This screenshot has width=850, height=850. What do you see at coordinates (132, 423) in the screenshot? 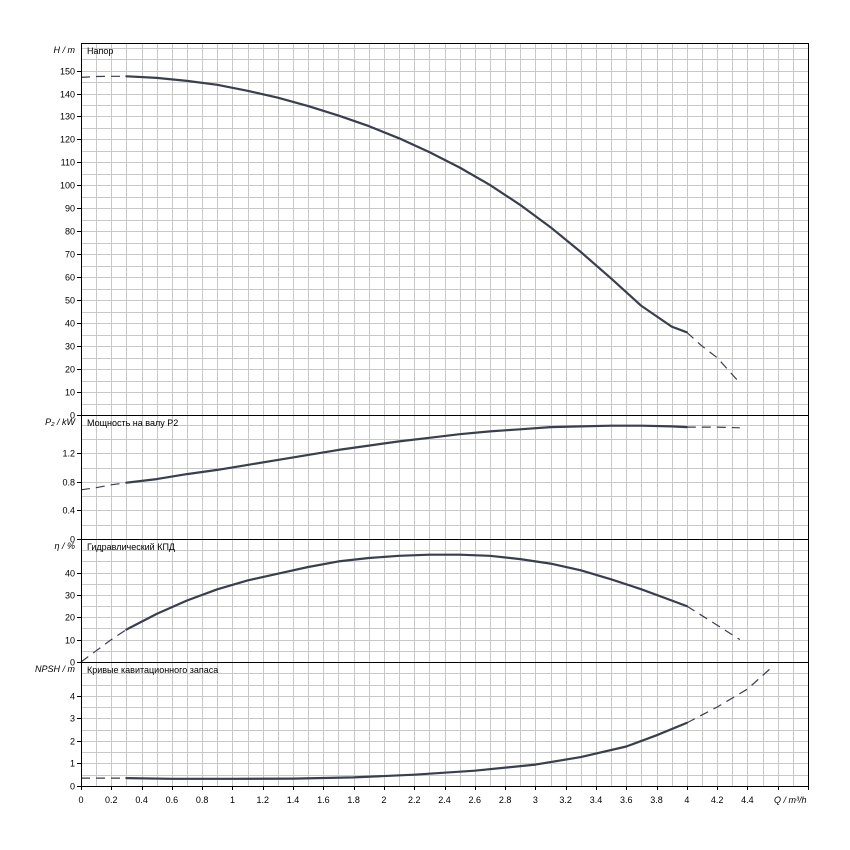
I see `power-panel-title: Мощность на валу P2` at bounding box center [132, 423].